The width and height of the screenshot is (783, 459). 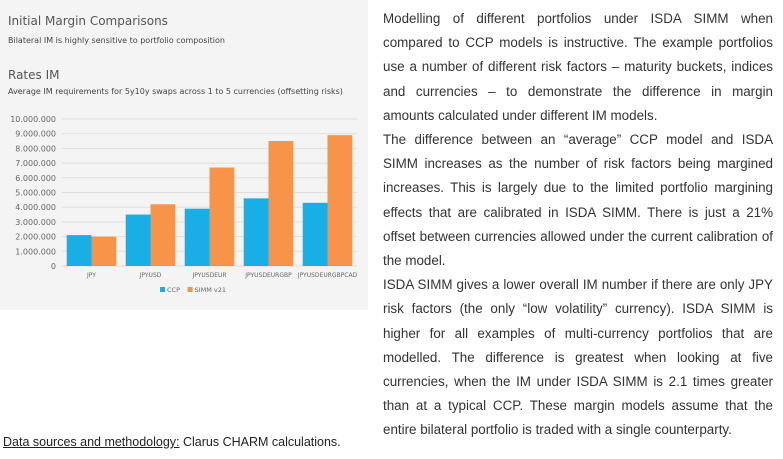 What do you see at coordinates (208, 275) in the screenshot?
I see `x-tick-label: JPYUSDEUR` at bounding box center [208, 275].